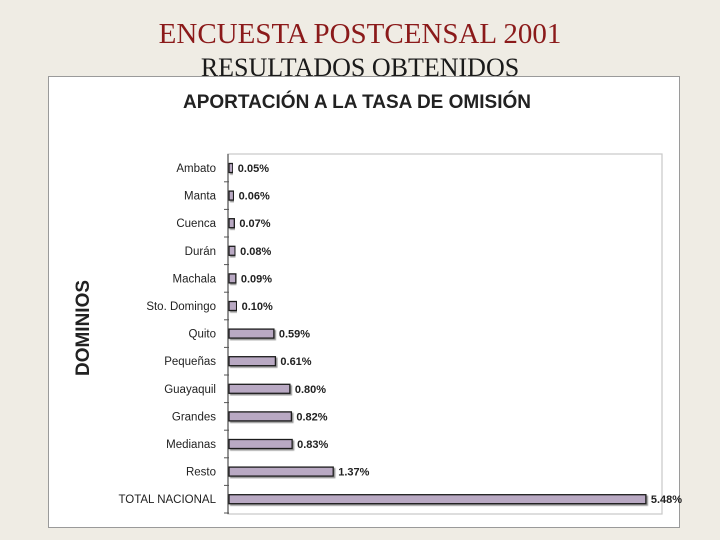 Image resolution: width=720 pixels, height=540 pixels. I want to click on slide-subtitle: RESULTADOS OBTENIDOS, so click(360, 64).